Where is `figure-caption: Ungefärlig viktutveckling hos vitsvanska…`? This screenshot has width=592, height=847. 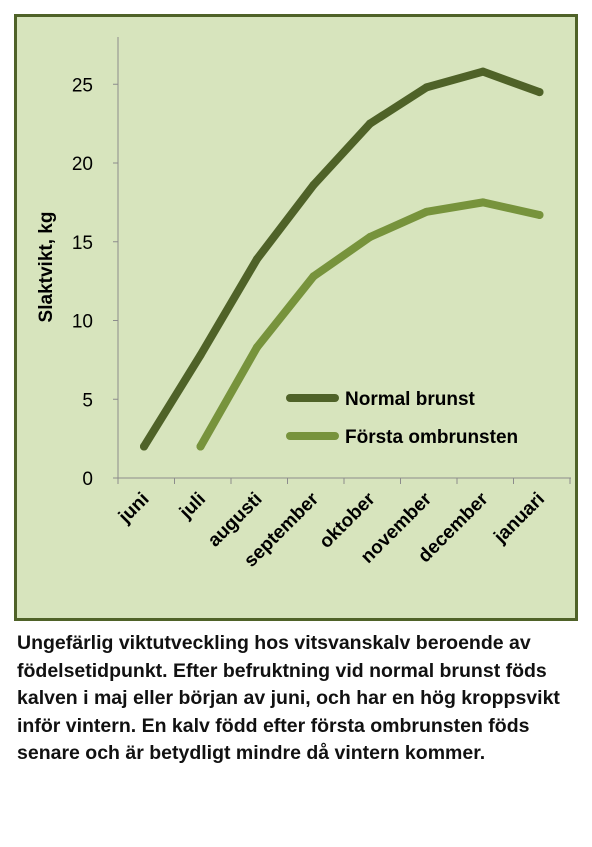 figure-caption: Ungefärlig viktutveckling hos vitsvanska… is located at coordinates (288, 698).